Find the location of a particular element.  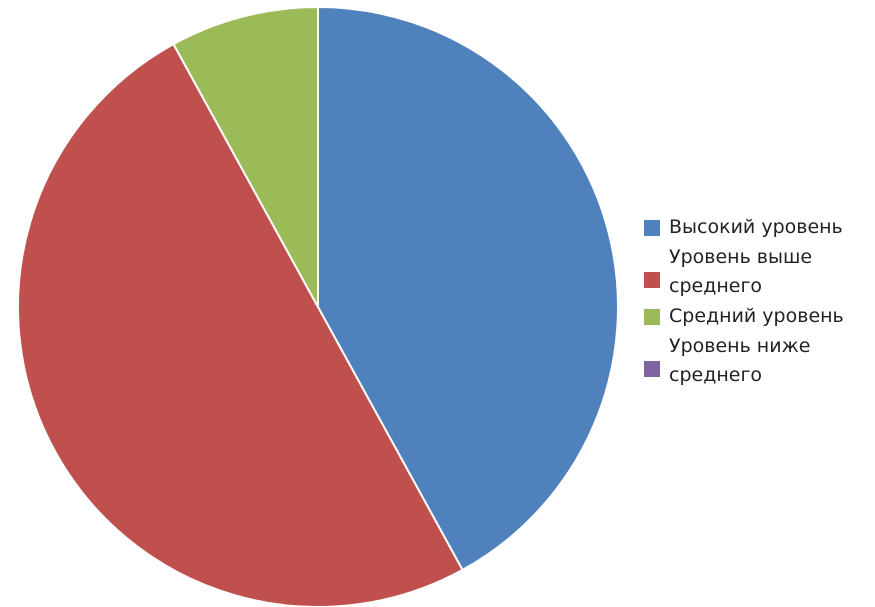

legend-item-above-average: Уровень выше среднего is located at coordinates (758, 272).